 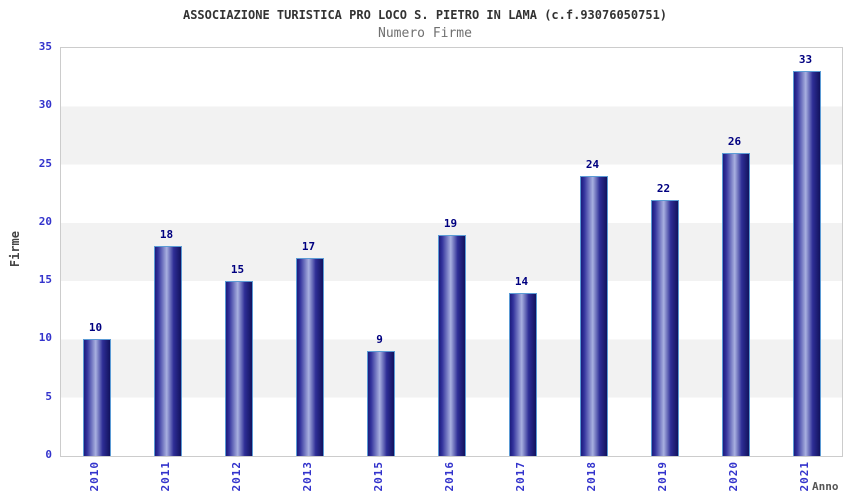 I want to click on bar-value-label: 19, so click(x=450, y=223).